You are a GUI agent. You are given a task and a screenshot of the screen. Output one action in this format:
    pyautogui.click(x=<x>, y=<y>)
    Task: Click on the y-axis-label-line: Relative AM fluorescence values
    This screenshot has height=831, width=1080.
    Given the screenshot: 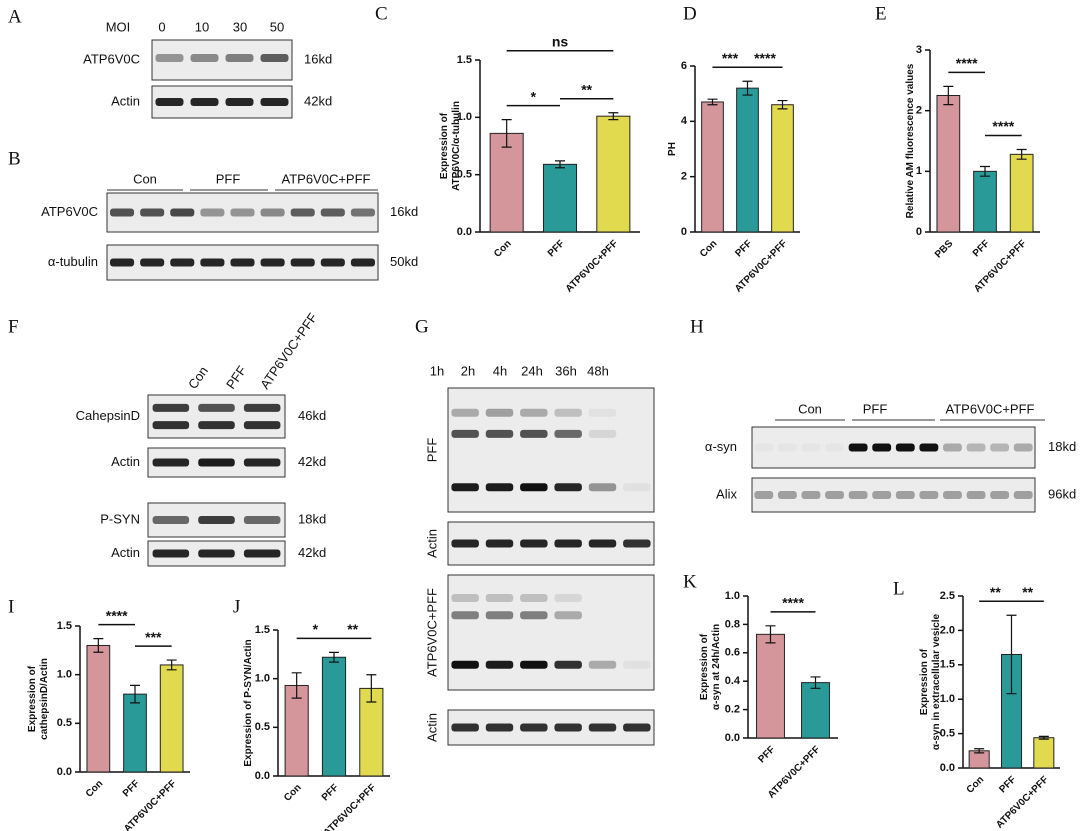 What is the action you would take?
    pyautogui.click(x=910, y=140)
    